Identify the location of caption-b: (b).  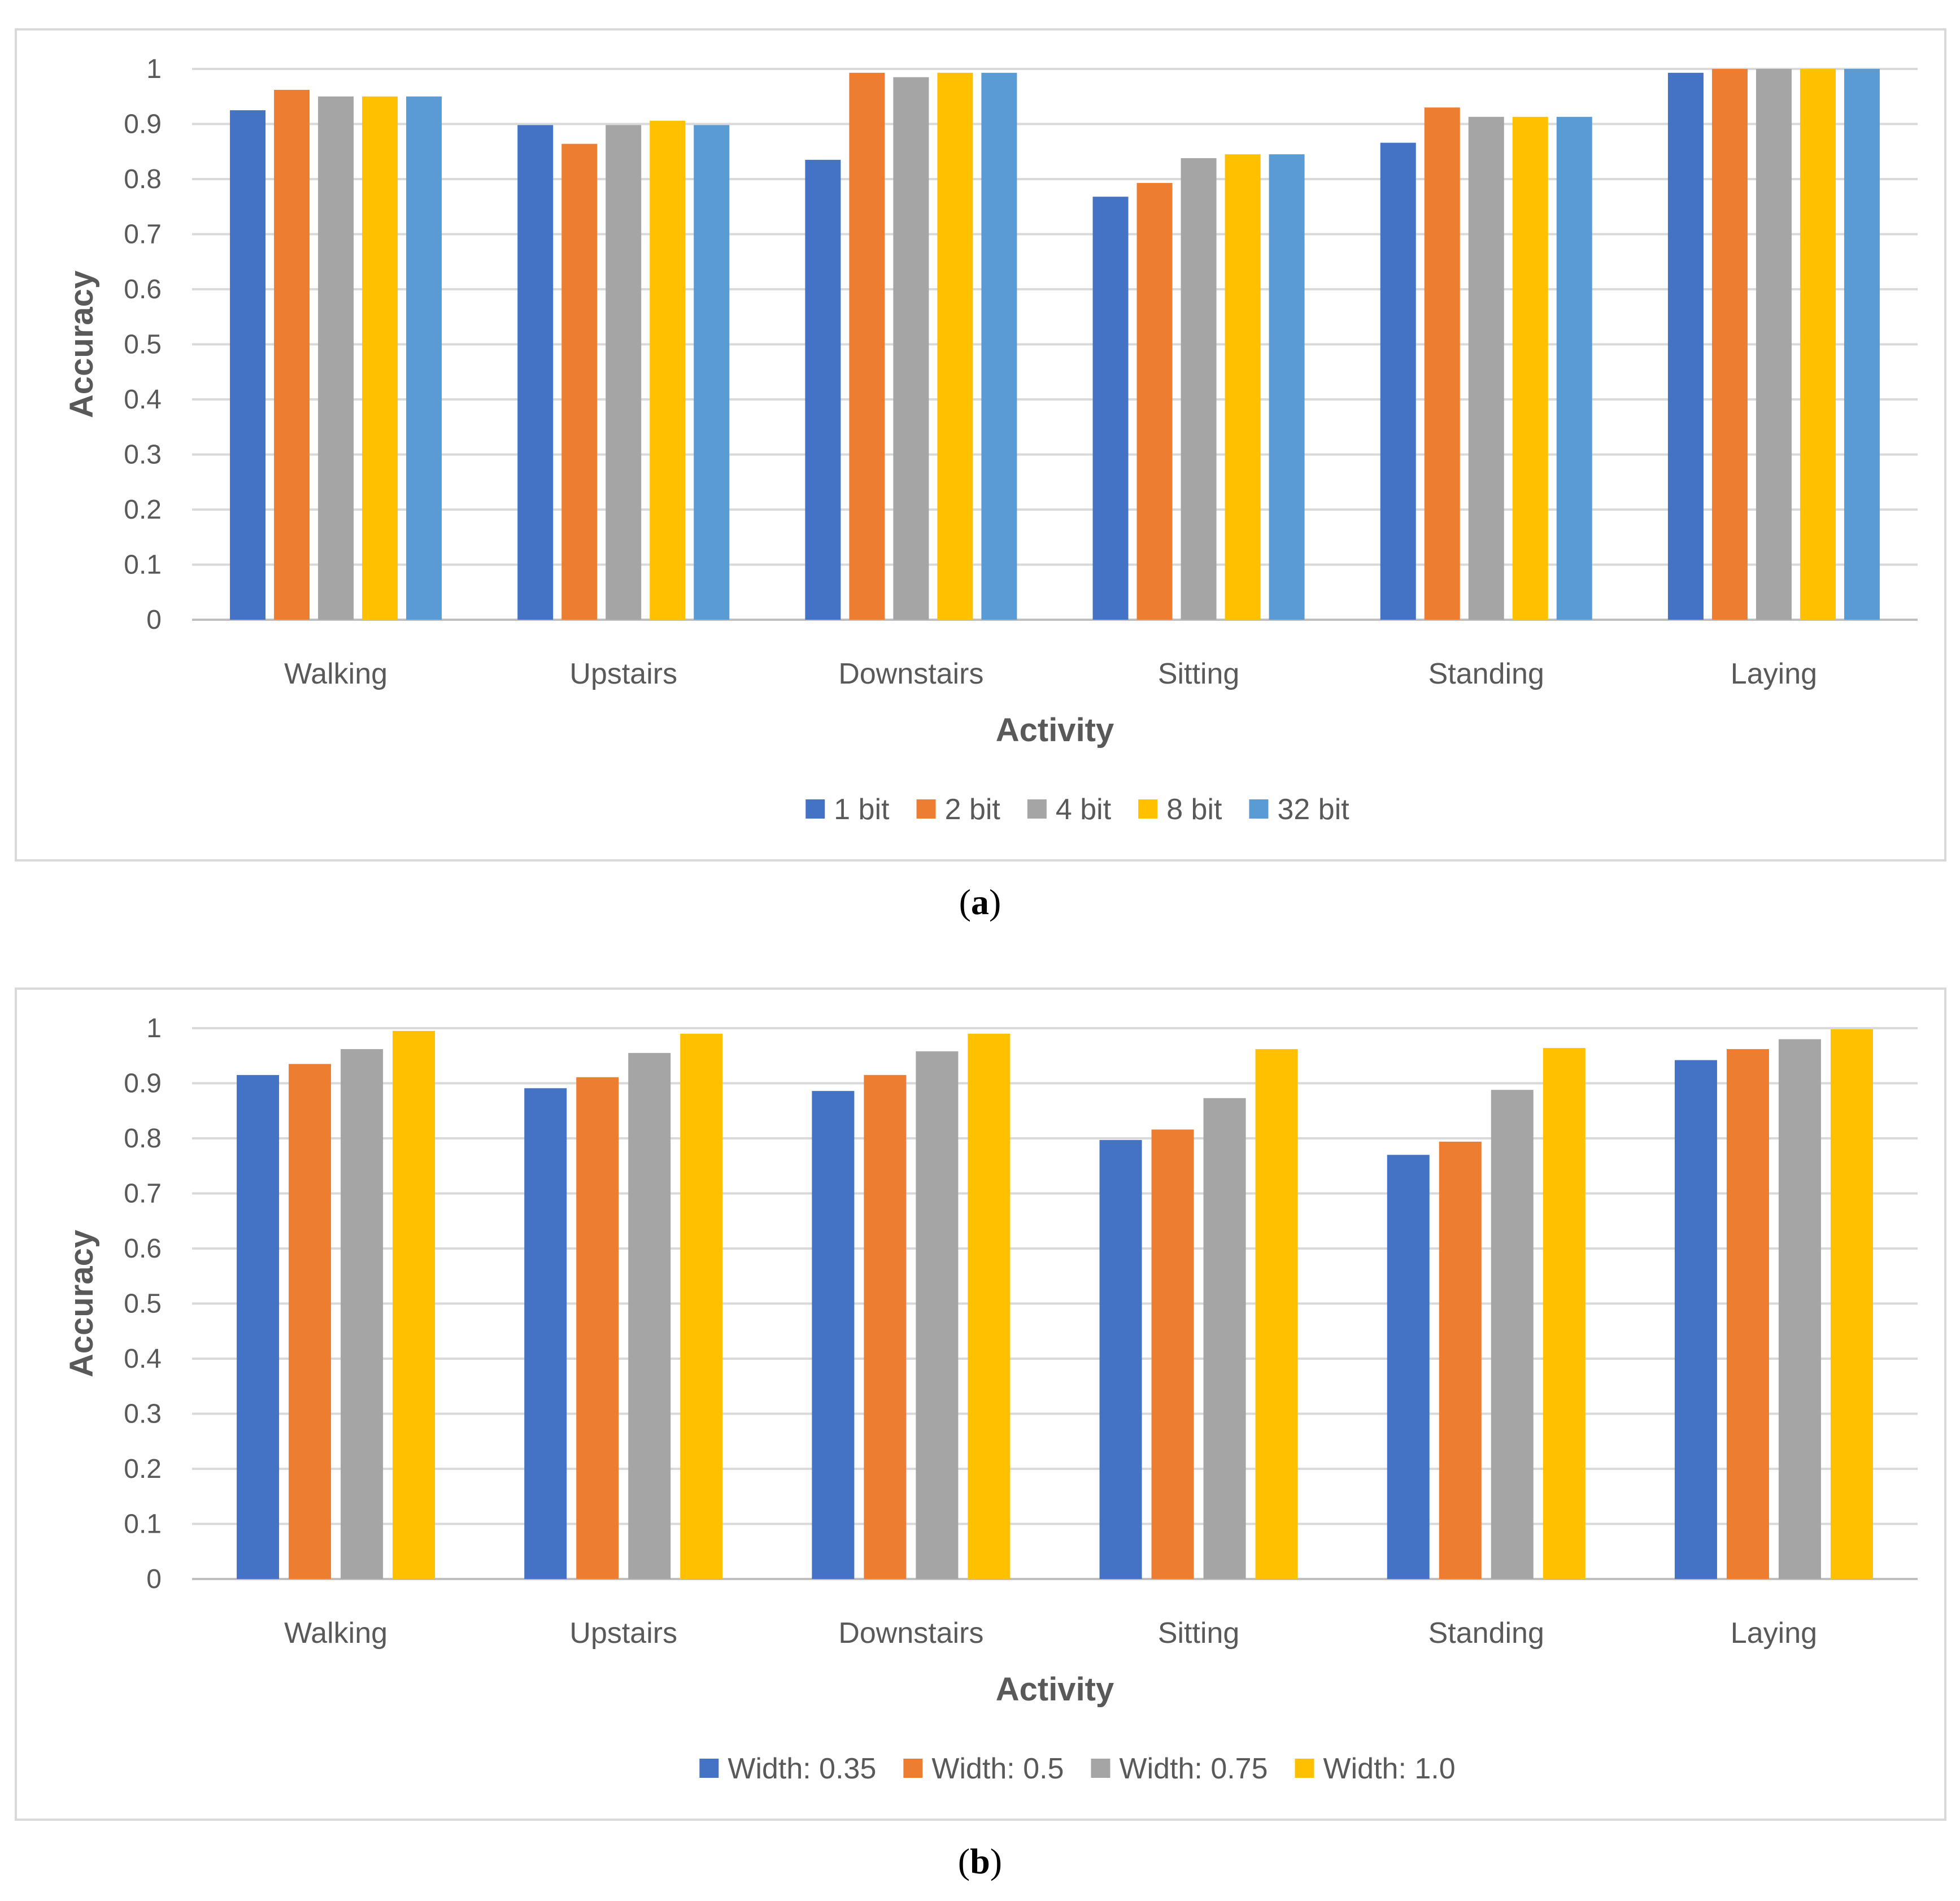
(980, 1861).